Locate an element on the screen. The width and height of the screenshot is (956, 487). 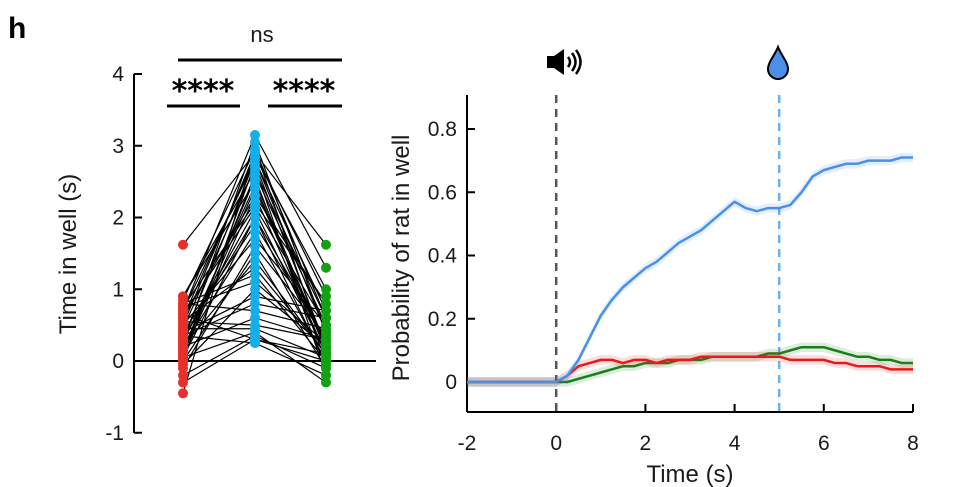
speaker-icon is located at coordinates (564, 62).